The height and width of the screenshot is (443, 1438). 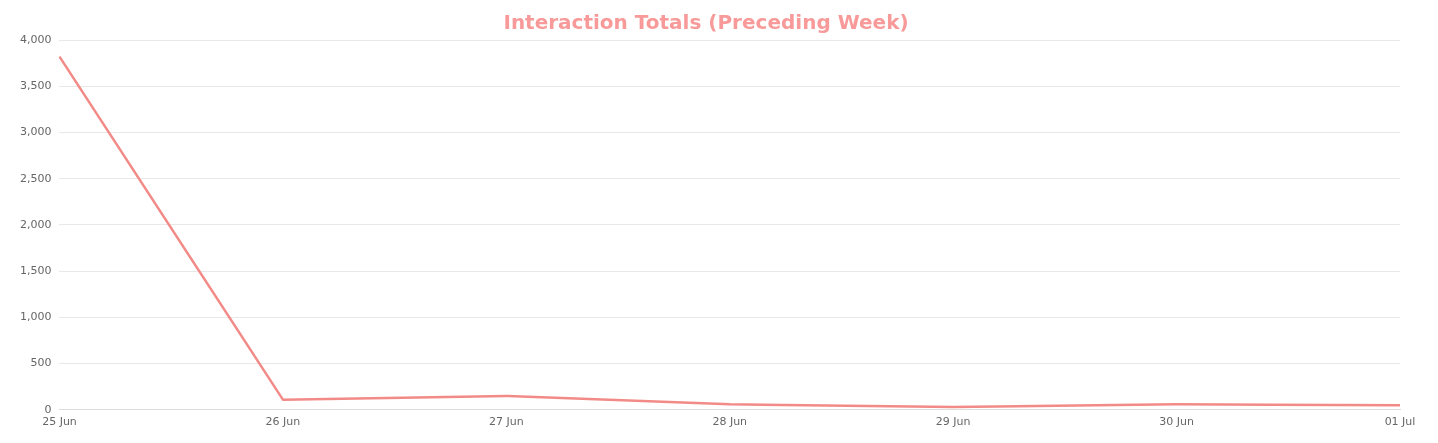 I want to click on x-tick-label: 27 Jun, so click(x=506, y=422).